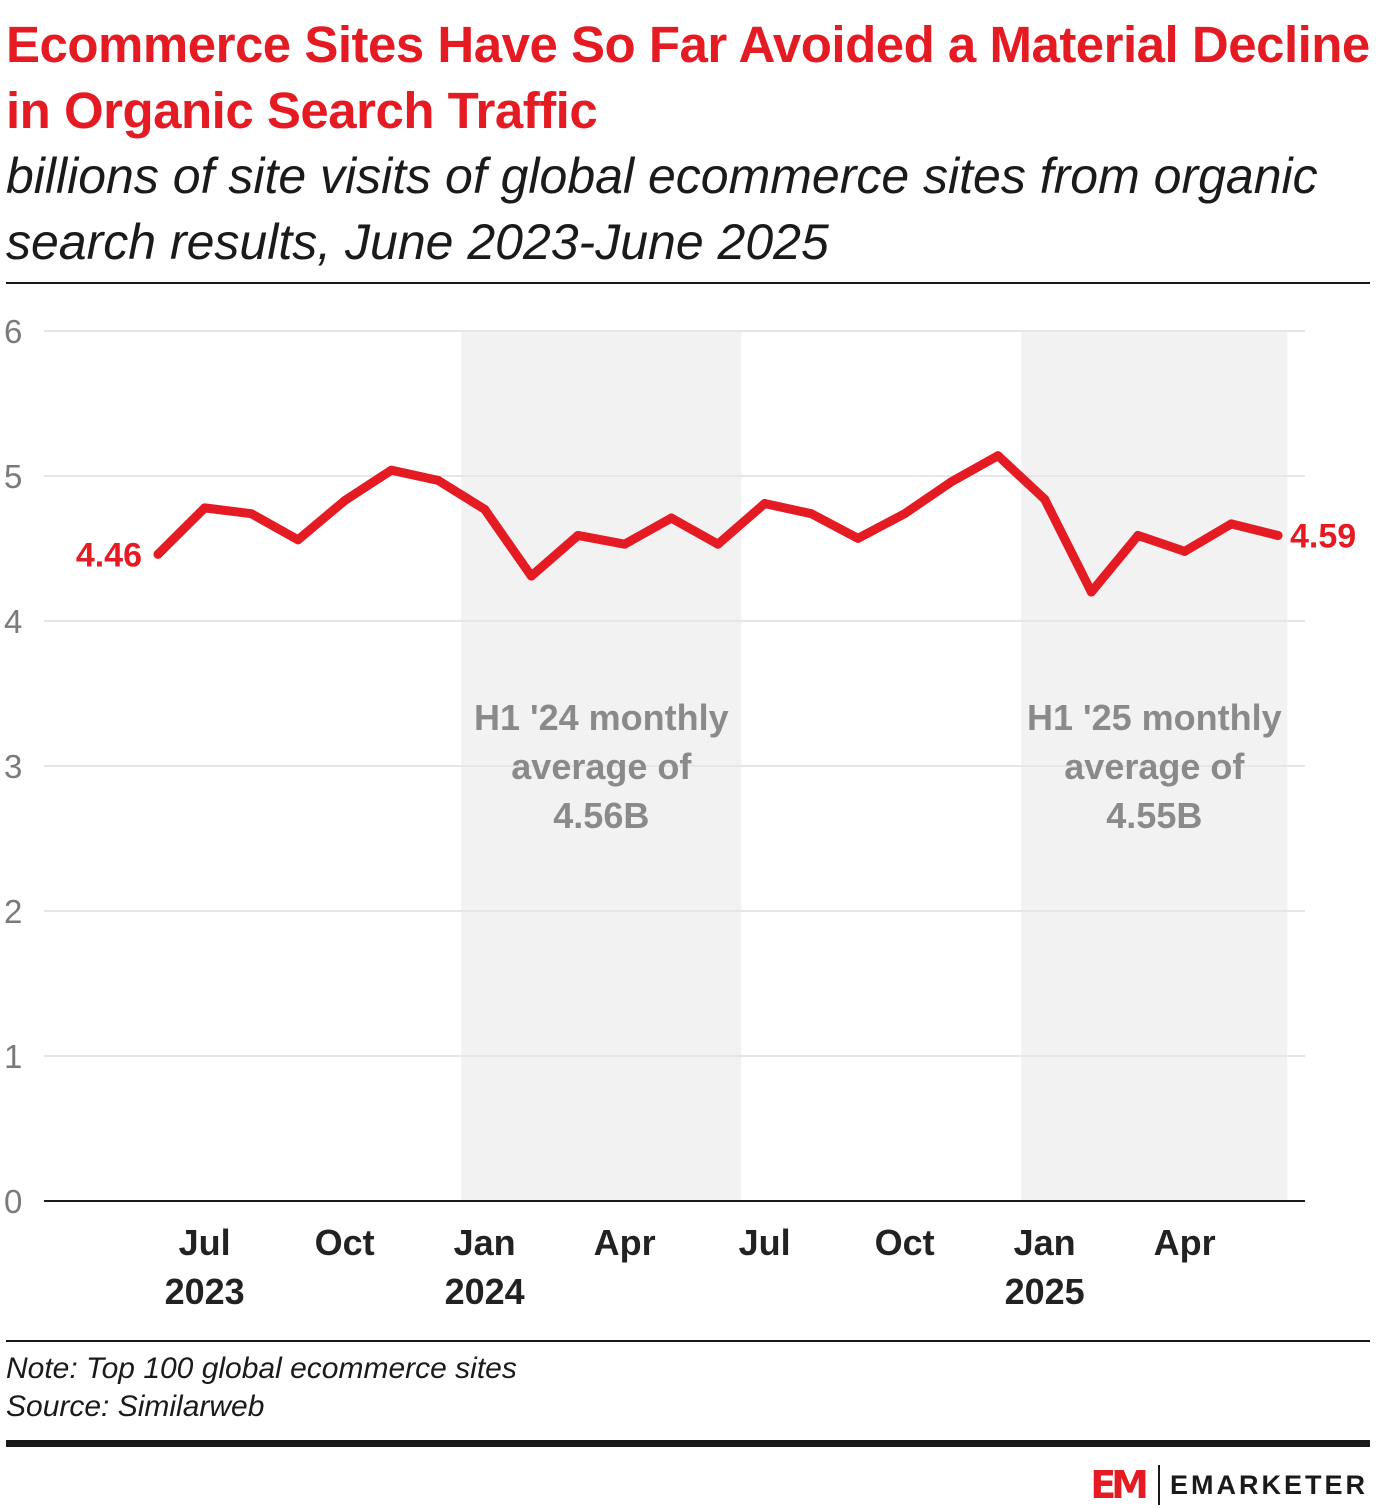 The width and height of the screenshot is (1376, 1508). What do you see at coordinates (109, 555) in the screenshot?
I see `data-label: 4.46` at bounding box center [109, 555].